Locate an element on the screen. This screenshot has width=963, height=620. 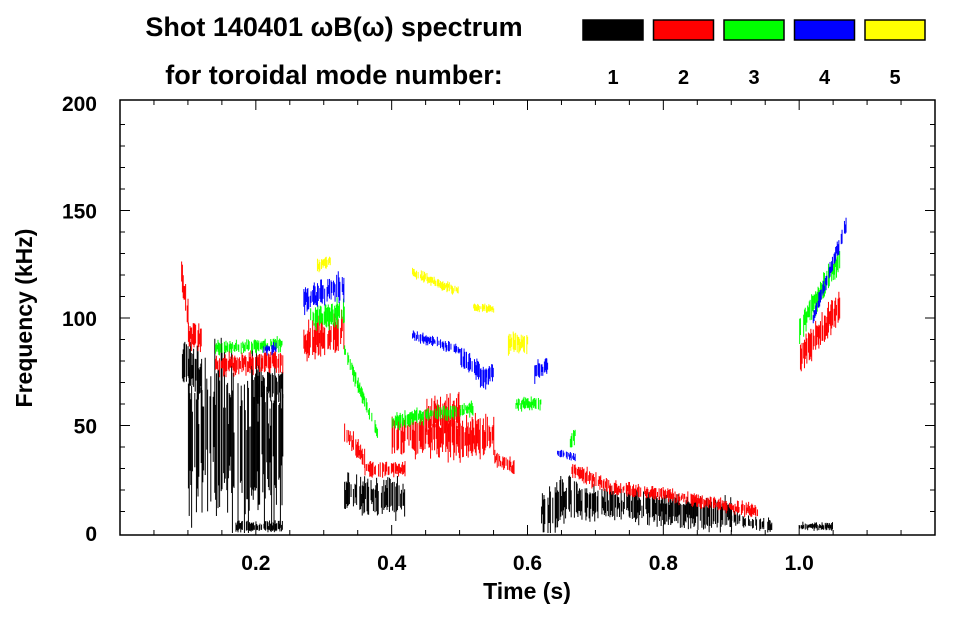
legend-label-mode-5: 5 is located at coordinates (894, 78).